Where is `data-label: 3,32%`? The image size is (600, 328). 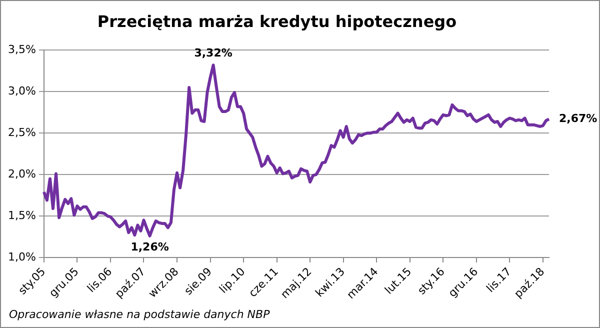 data-label: 3,32% is located at coordinates (213, 53).